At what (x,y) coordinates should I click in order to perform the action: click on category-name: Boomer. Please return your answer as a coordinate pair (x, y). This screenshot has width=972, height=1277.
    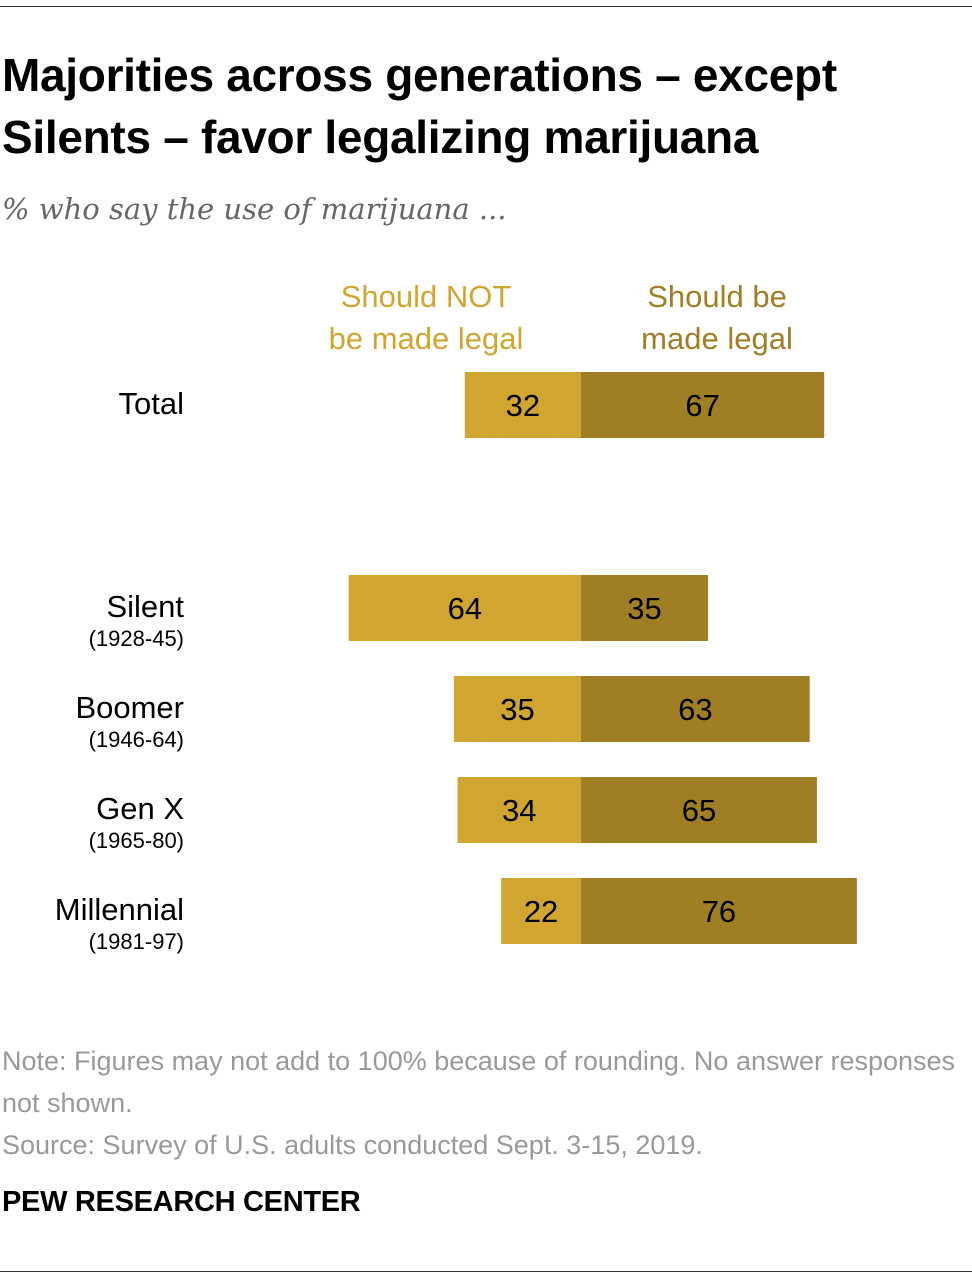
    Looking at the image, I should click on (129, 707).